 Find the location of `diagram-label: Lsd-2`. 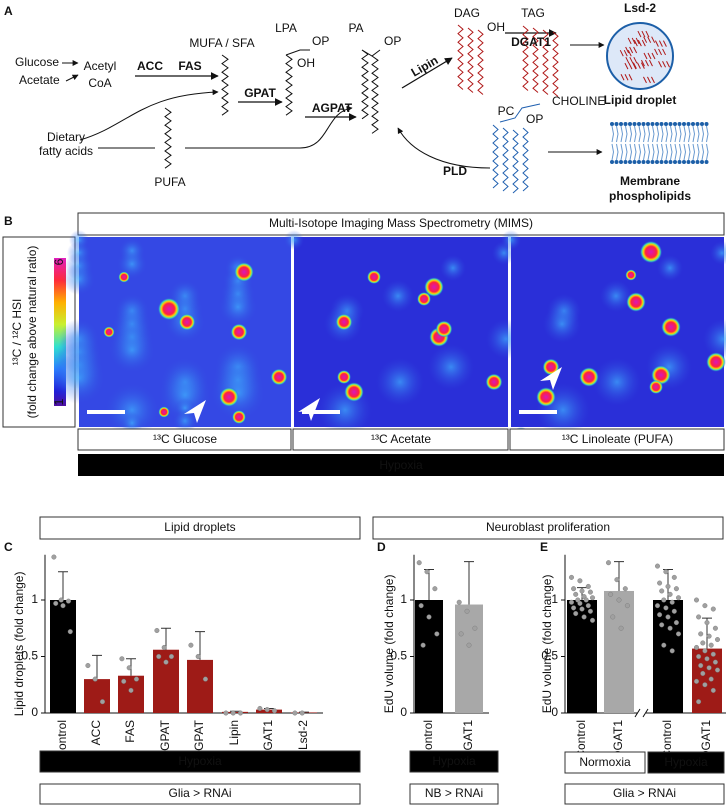

diagram-label: Lsd-2 is located at coordinates (640, 8).